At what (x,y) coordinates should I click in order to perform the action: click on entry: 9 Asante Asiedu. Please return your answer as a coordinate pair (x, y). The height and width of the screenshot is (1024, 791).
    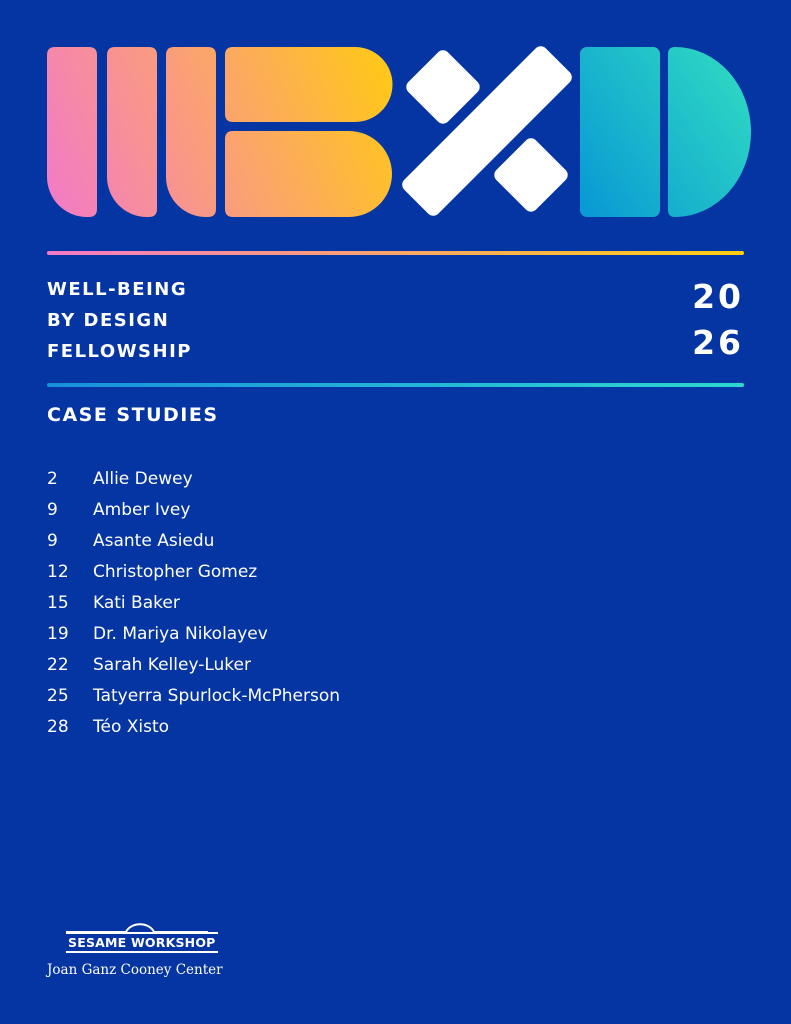
    Looking at the image, I should click on (193, 542).